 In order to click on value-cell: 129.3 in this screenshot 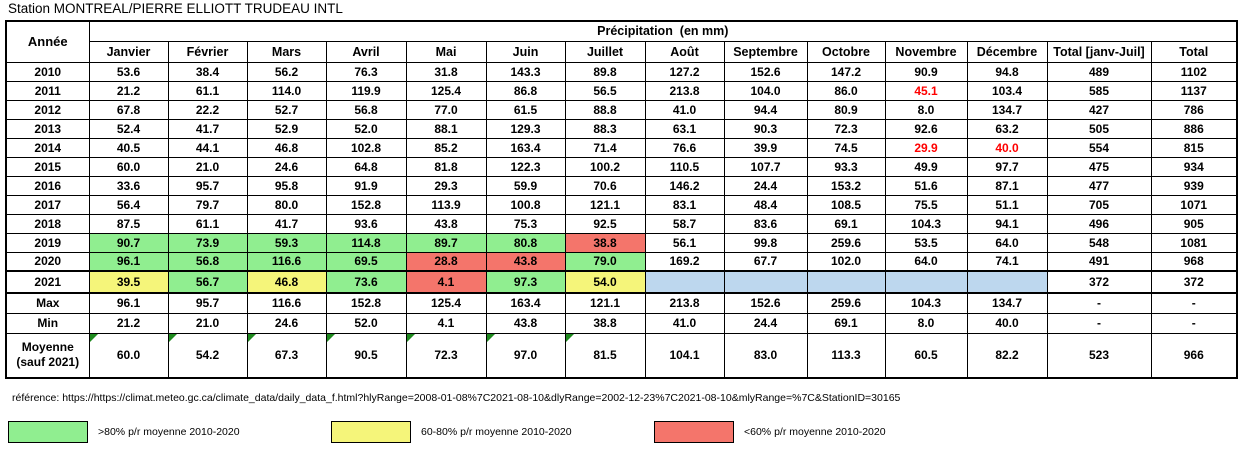, I will do `click(525, 128)`.